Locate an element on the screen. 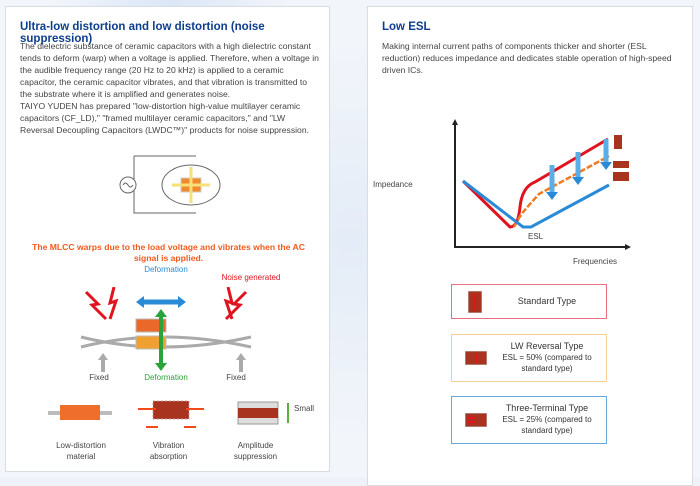 This screenshot has height=486, width=700. noise-label: Noise generated is located at coordinates (251, 277).